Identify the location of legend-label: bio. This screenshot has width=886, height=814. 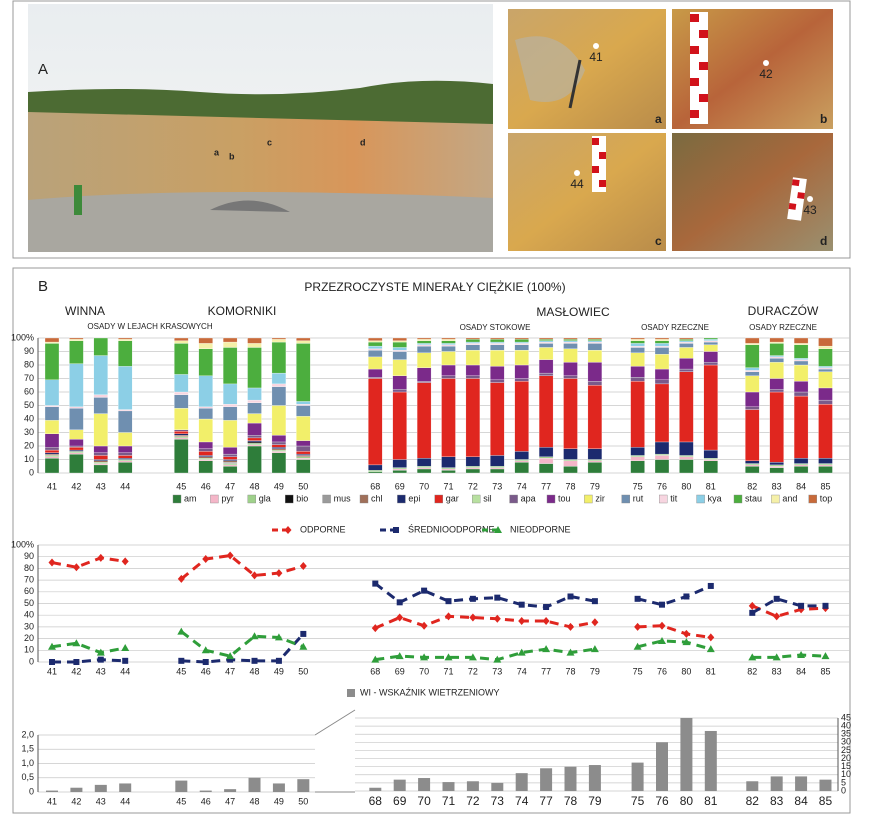
(302, 498).